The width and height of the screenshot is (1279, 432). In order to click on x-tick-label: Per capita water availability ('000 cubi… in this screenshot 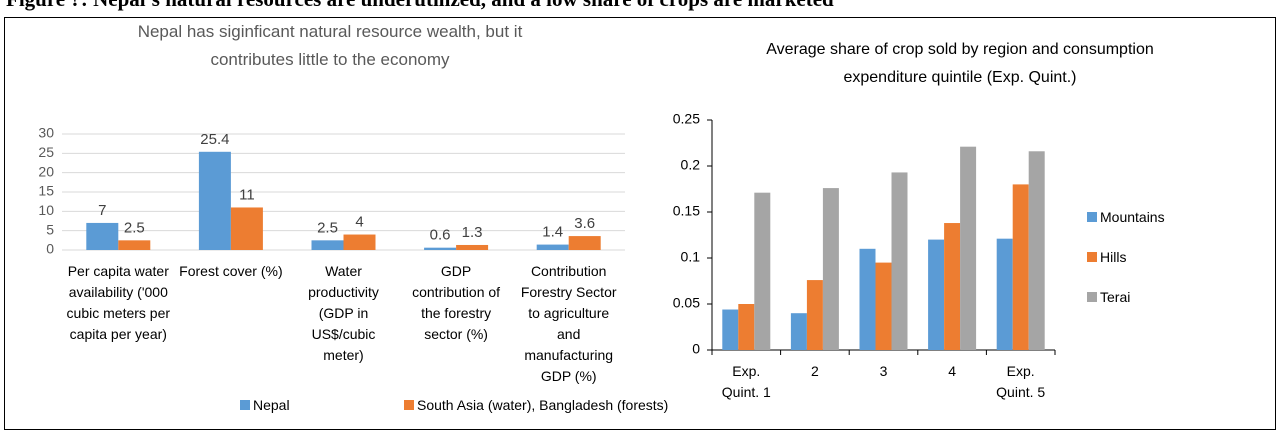, I will do `click(118, 302)`.